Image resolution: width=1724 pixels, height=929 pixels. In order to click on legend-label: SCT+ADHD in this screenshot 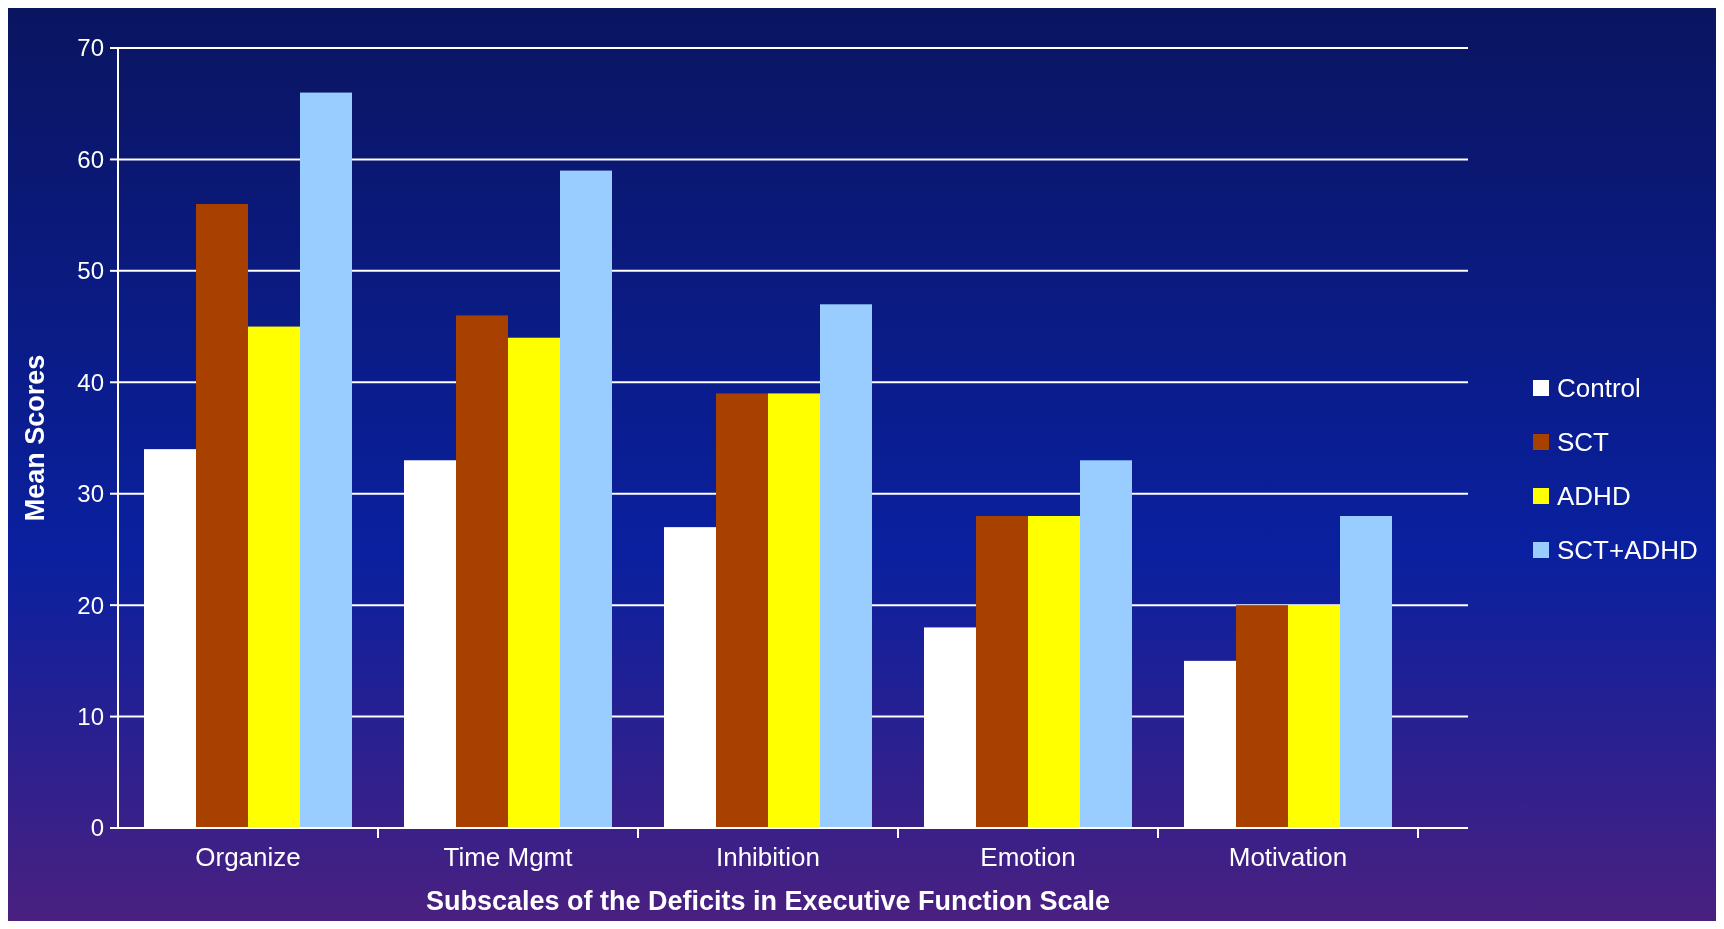, I will do `click(1627, 550)`.